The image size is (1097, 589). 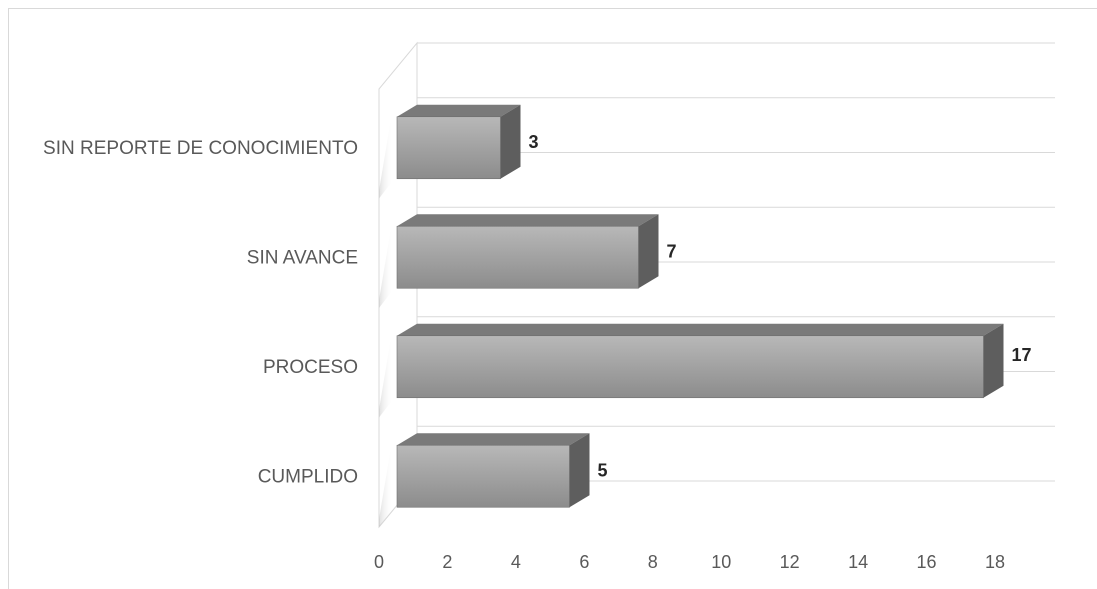 I want to click on data-label-cumplido: 5, so click(x=603, y=470).